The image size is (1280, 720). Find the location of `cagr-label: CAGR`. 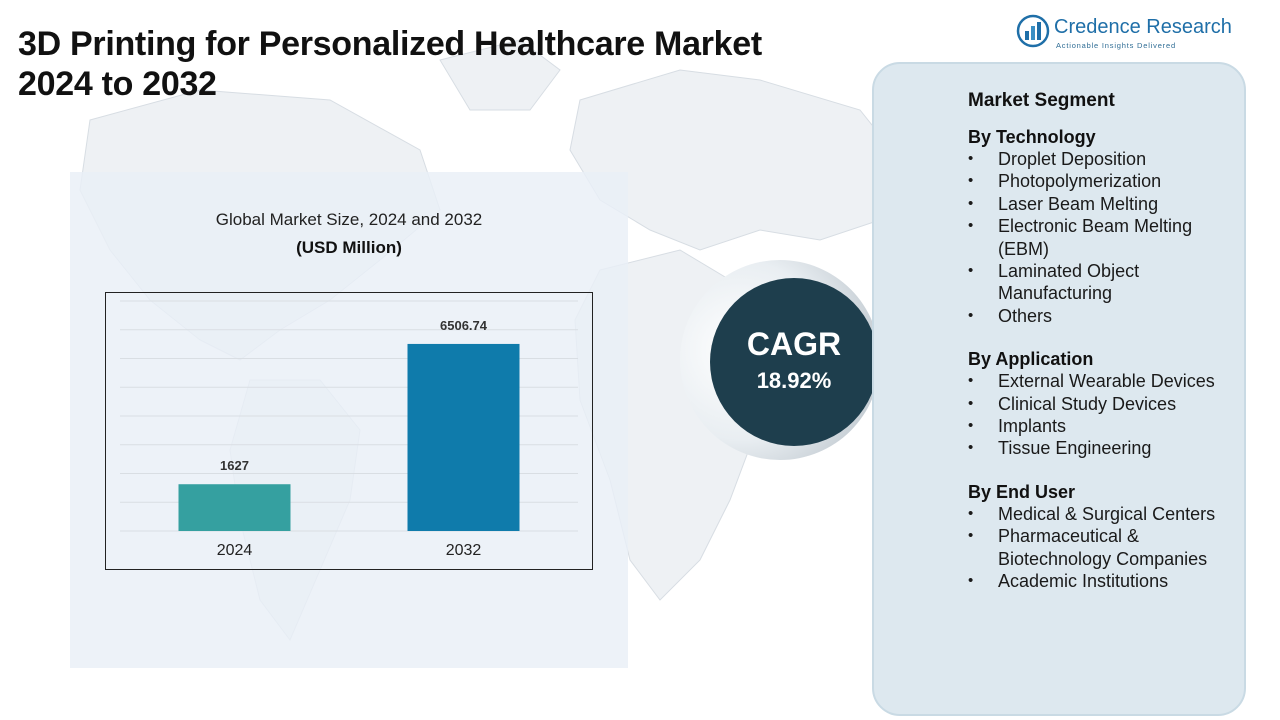

cagr-label: CAGR is located at coordinates (794, 344).